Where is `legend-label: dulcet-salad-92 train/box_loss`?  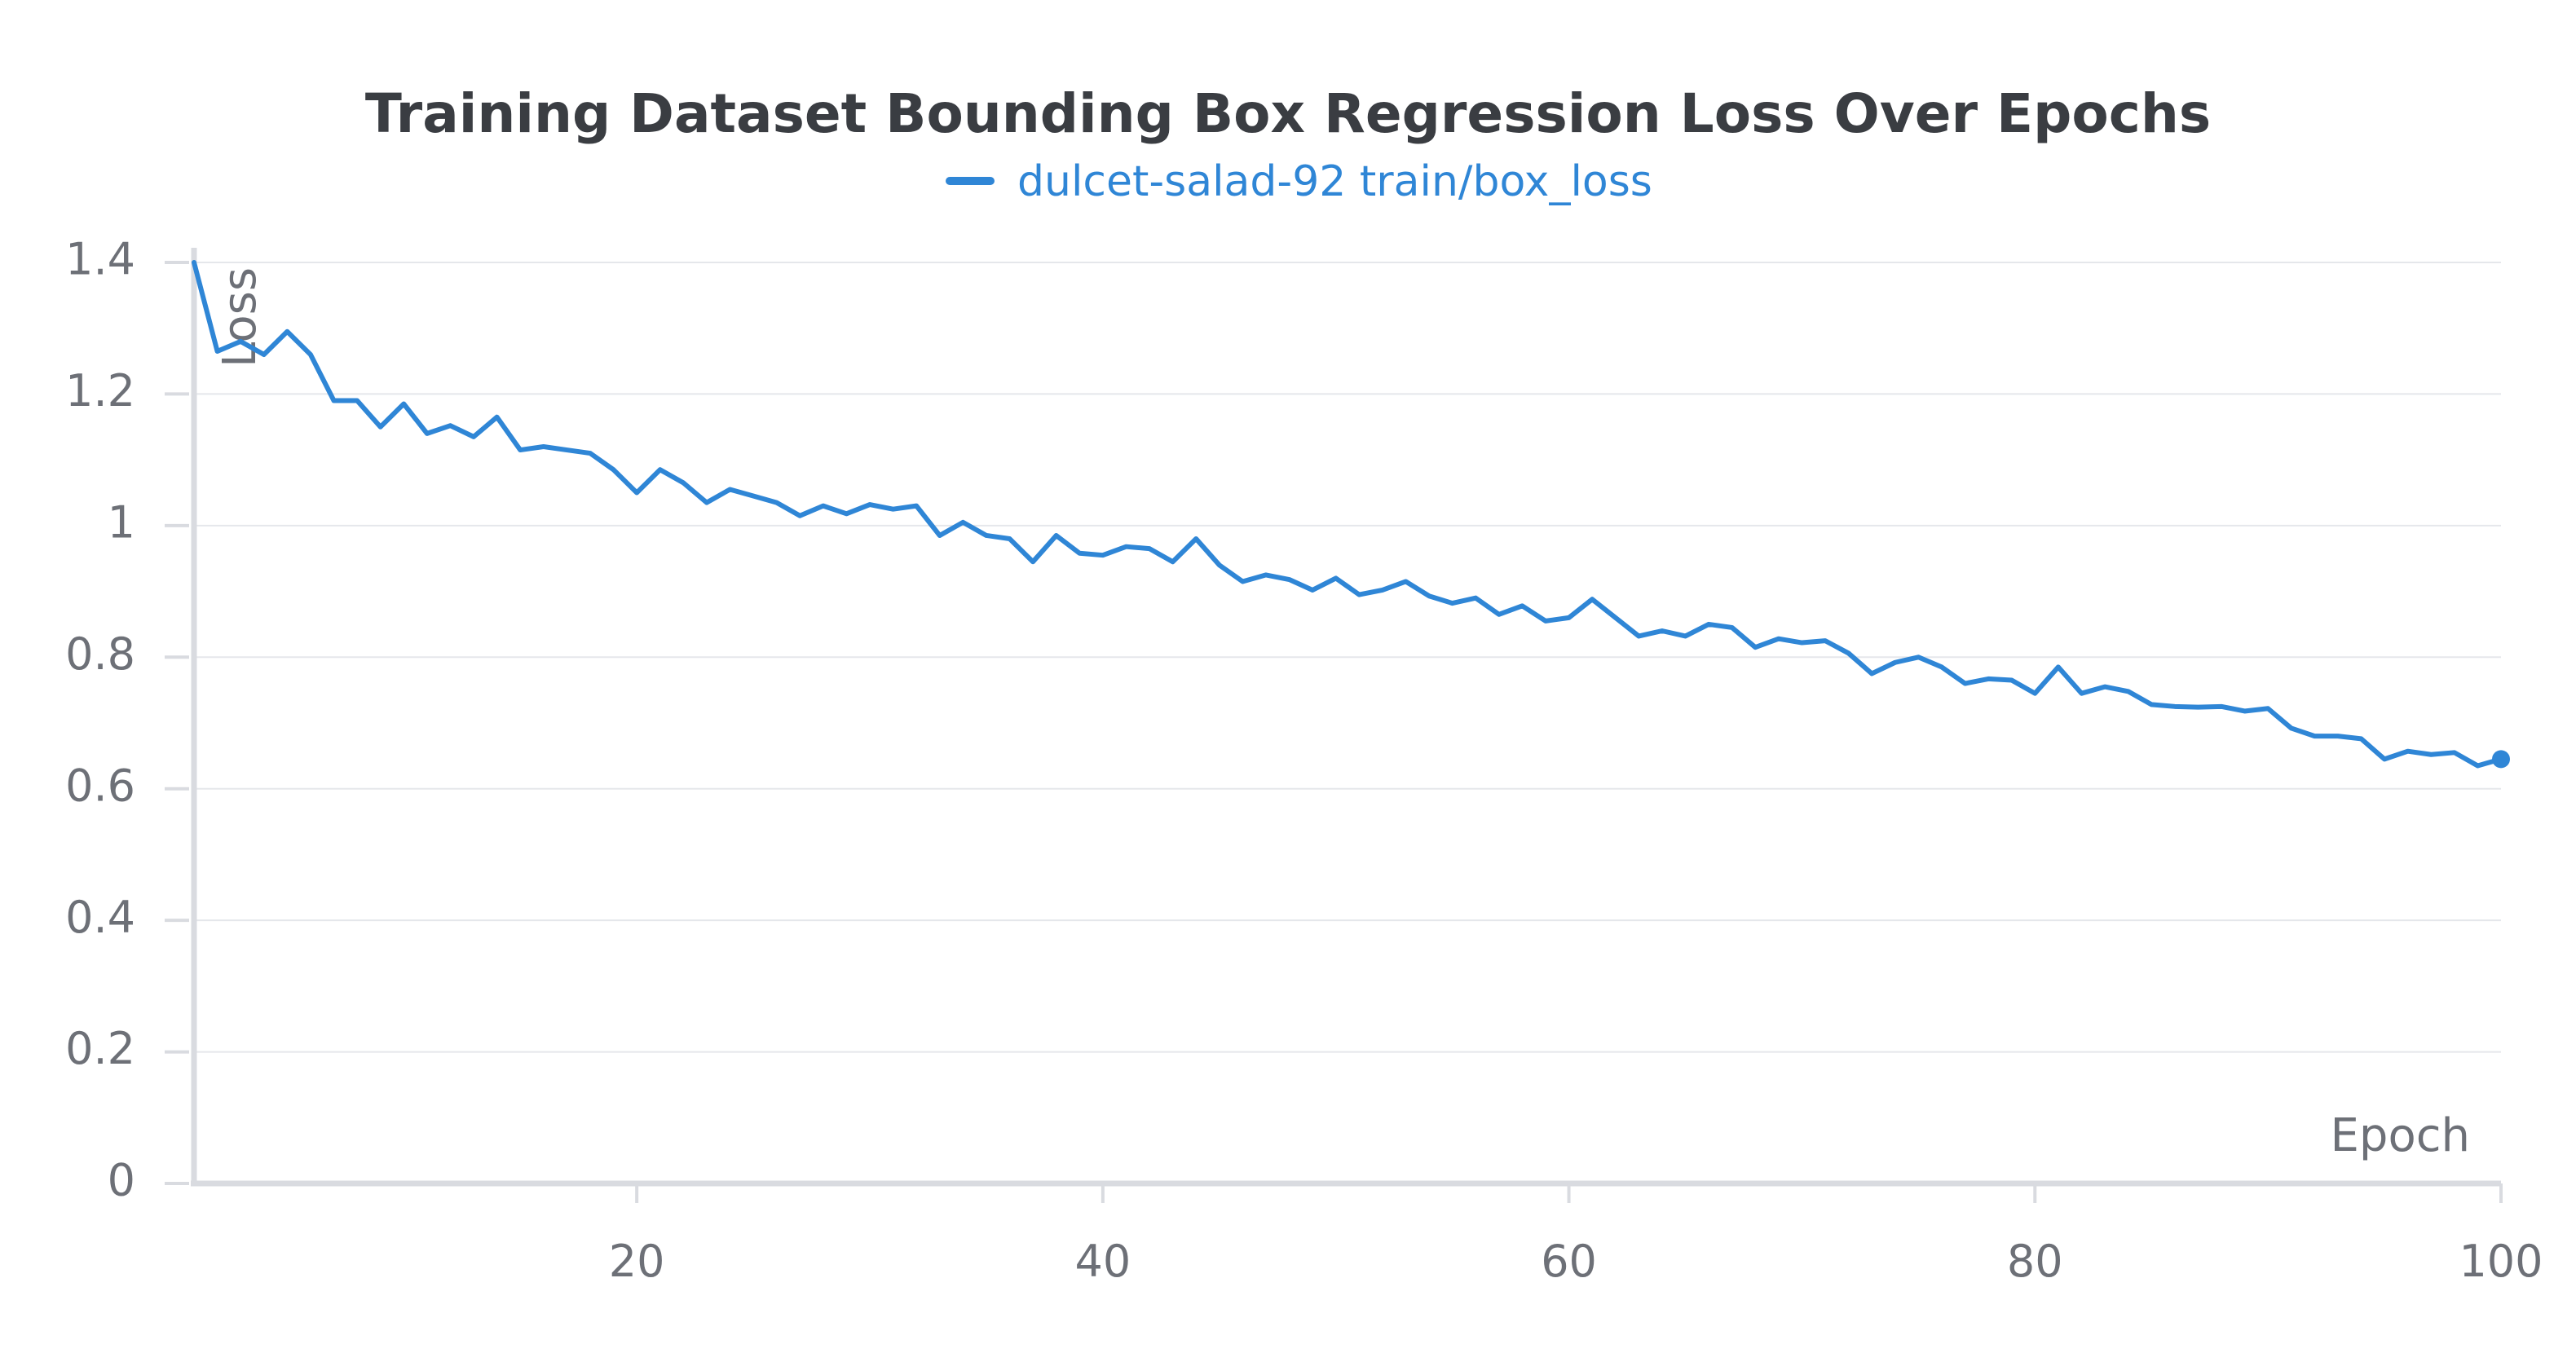
legend-label: dulcet-salad-92 train/box_loss is located at coordinates (1334, 181).